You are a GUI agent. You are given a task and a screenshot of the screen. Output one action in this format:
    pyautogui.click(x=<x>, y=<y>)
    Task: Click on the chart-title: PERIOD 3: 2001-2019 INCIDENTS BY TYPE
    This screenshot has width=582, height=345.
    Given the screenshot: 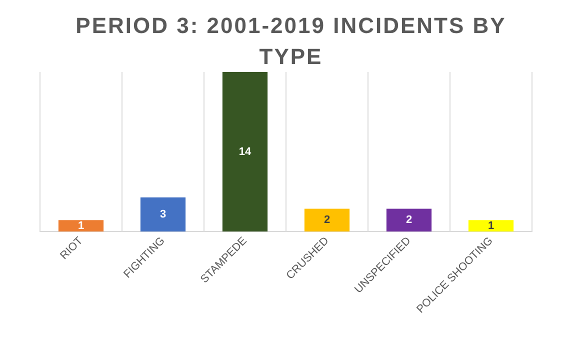 What is the action you would take?
    pyautogui.click(x=291, y=41)
    